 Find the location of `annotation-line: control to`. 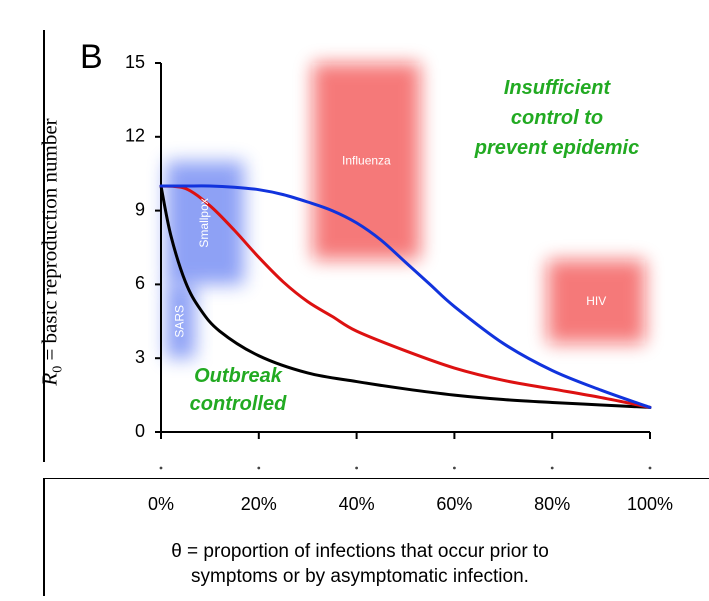

annotation-line: control to is located at coordinates (557, 118).